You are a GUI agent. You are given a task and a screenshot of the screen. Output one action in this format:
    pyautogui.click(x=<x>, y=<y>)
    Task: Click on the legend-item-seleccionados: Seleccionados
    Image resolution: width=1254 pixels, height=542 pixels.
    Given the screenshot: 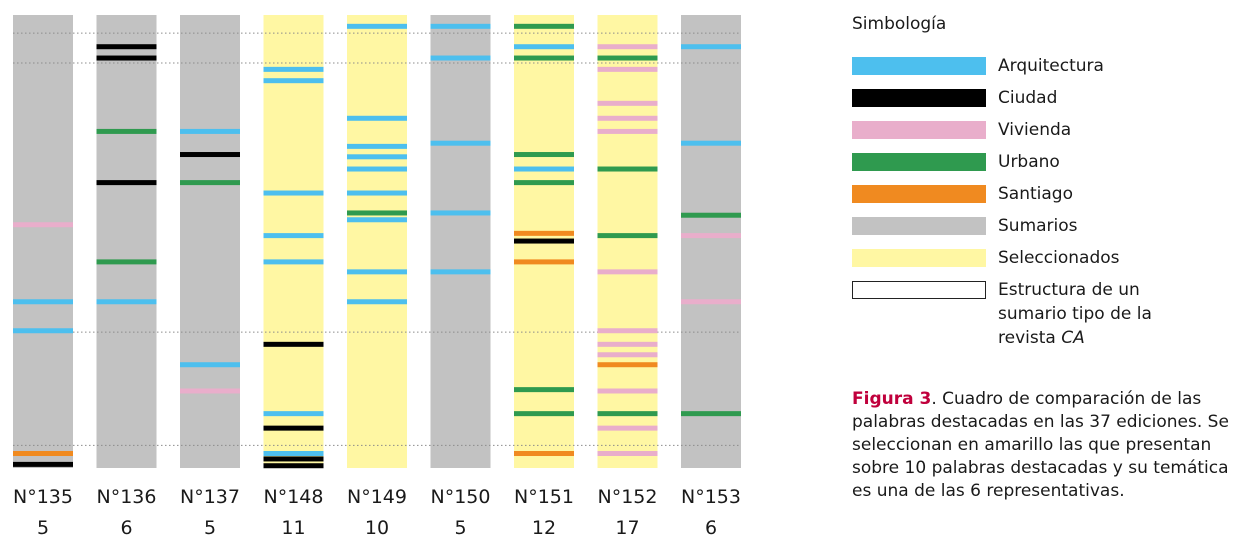 What is the action you would take?
    pyautogui.click(x=1017, y=262)
    